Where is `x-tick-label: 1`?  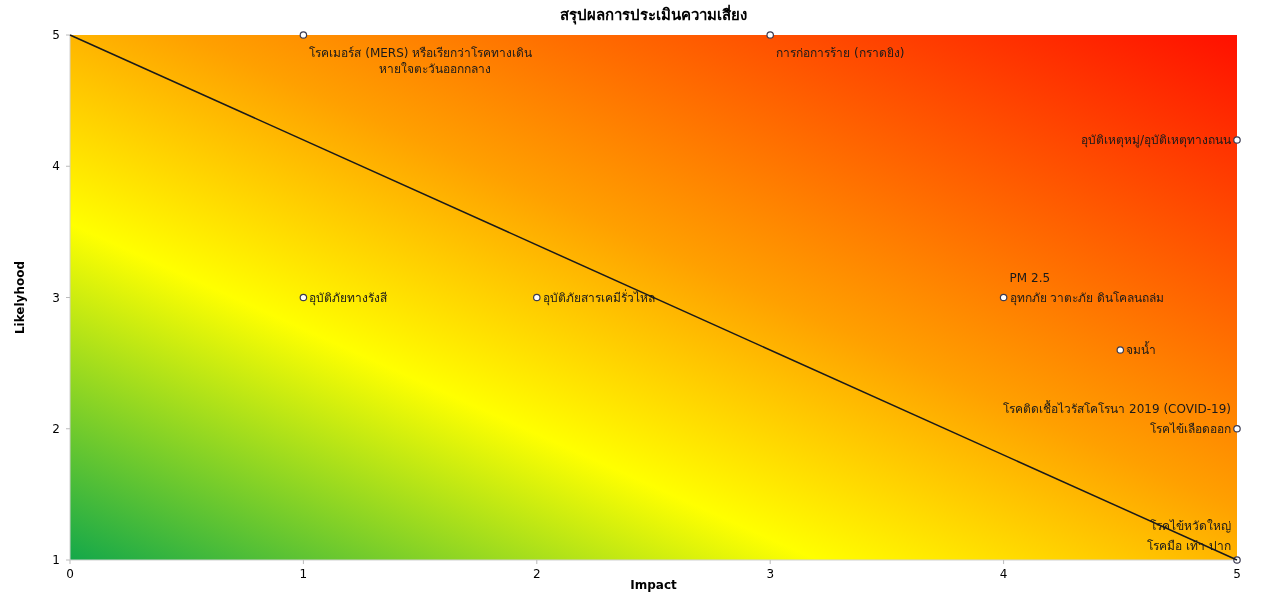
x-tick-label: 1 is located at coordinates (303, 574).